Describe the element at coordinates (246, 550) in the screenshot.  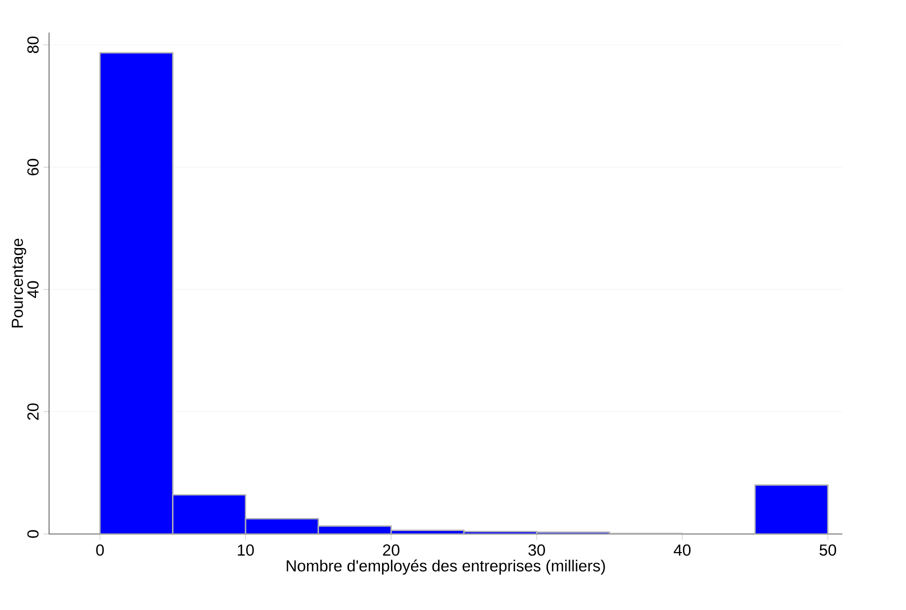
I see `x-tick-label: 10` at that location.